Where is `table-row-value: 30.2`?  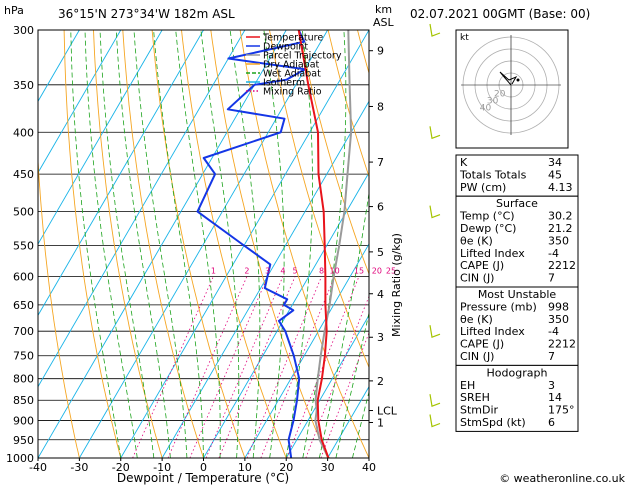
table-row-value: 30.2 is located at coordinates (560, 216).